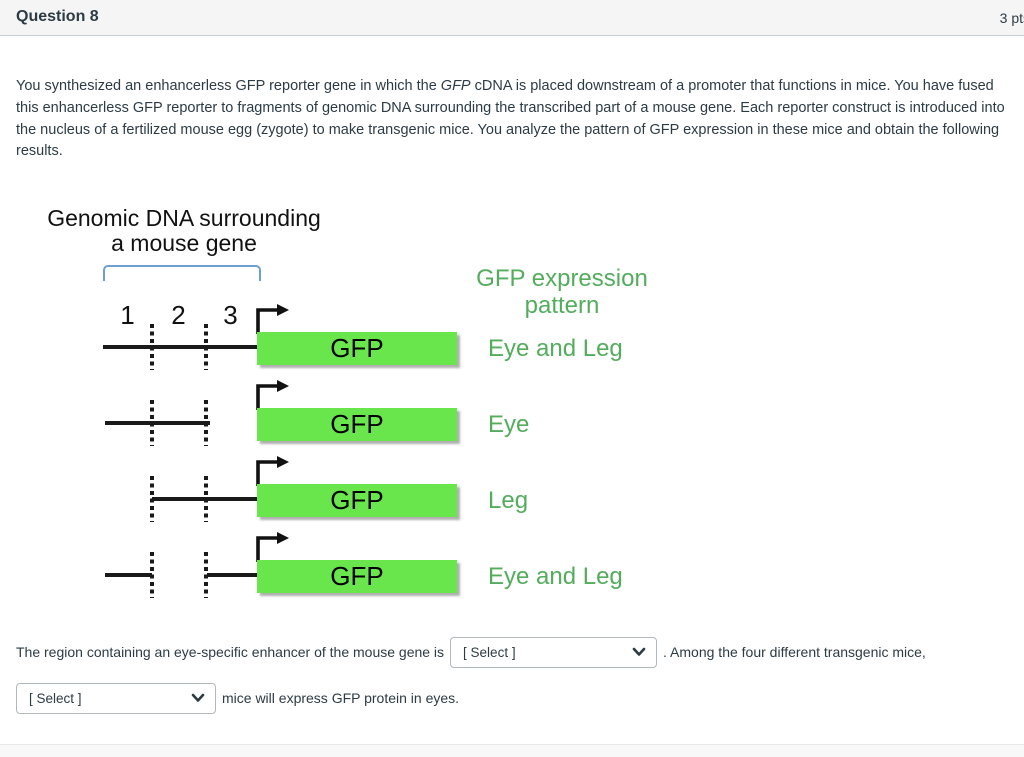 The image size is (1024, 757). Describe the element at coordinates (341, 698) in the screenshot. I see `answer-sentence-2-after: mice will express GFP protein in eyes.` at that location.